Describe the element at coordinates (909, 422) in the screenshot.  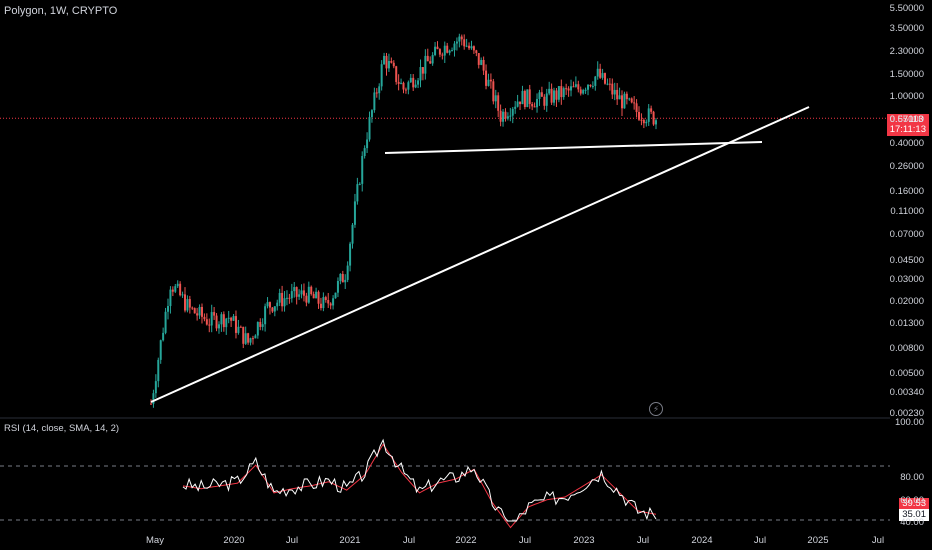
I see `rsi-tick-label: 100.00` at that location.